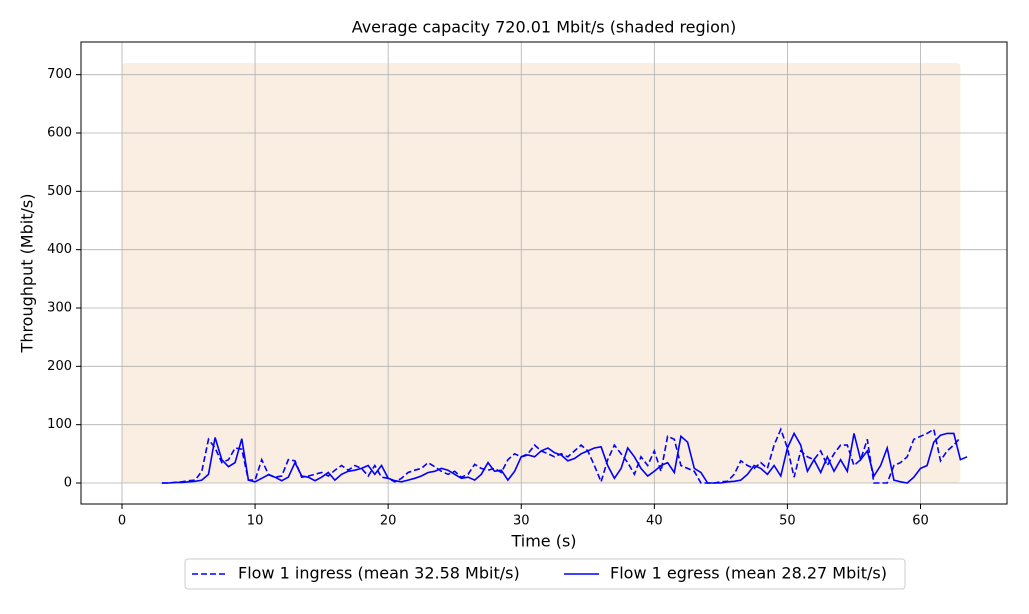 The image size is (1029, 614). Describe the element at coordinates (748, 573) in the screenshot. I see `legend-label: Flow 1 egress (mean 28.27 Mbit/s)` at that location.